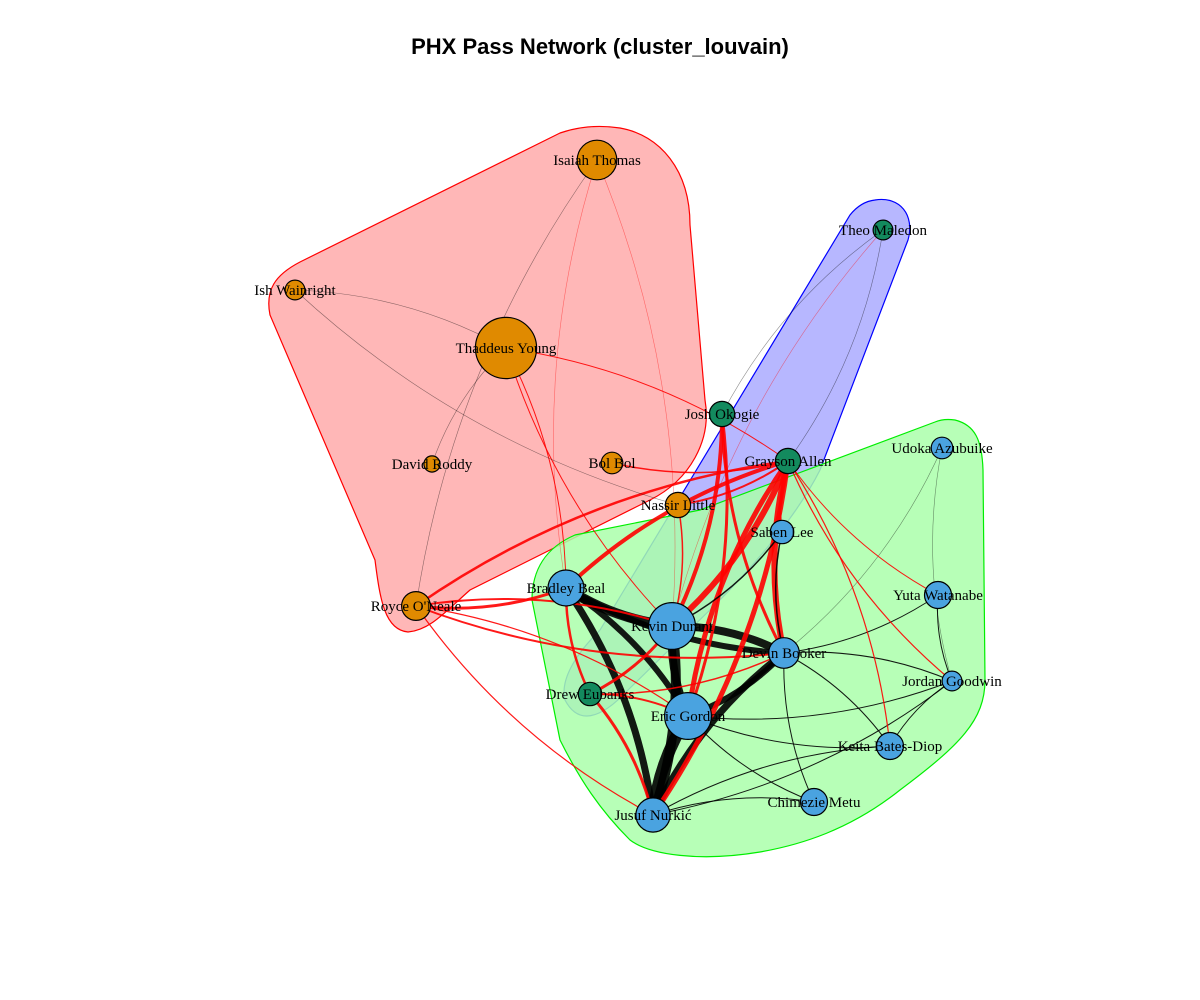 The height and width of the screenshot is (1000, 1200). I want to click on node-bol-bol, so click(612, 463).